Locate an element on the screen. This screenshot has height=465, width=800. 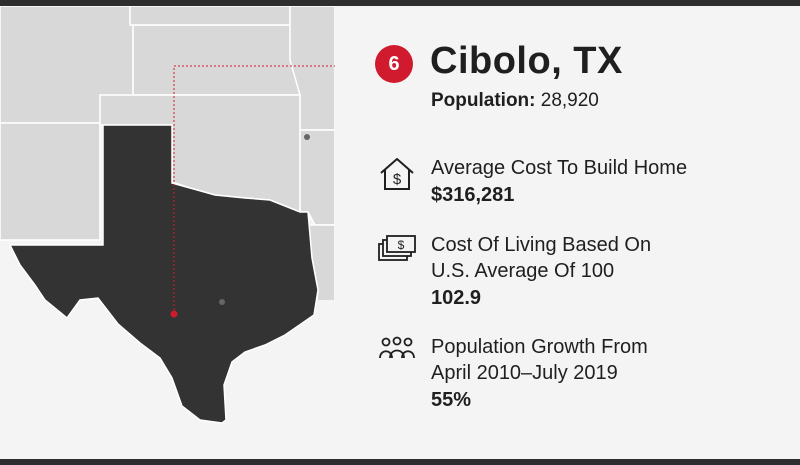
house-dollar-icon: $ is located at coordinates (397, 174).